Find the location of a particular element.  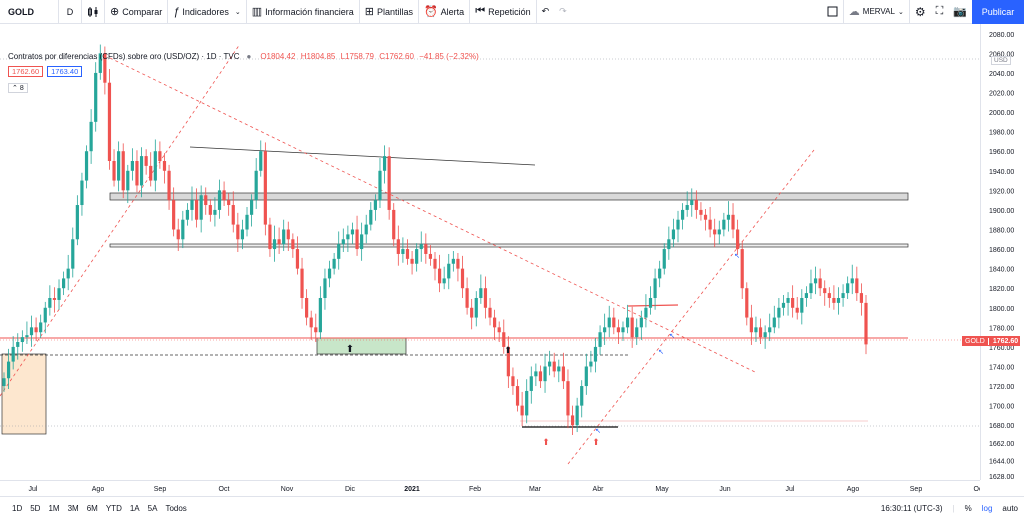

fullscreen-square-button is located at coordinates (832, 12).